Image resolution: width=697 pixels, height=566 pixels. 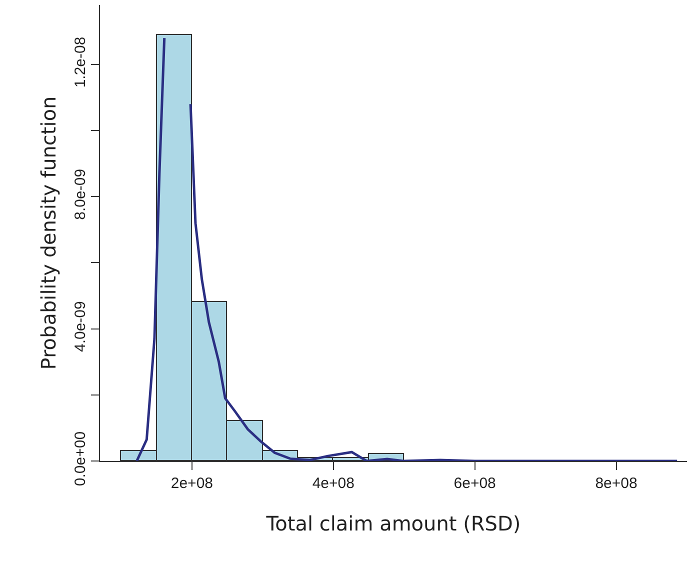 I want to click on y-tick-label: 8.0e-09, so click(x=80, y=194).